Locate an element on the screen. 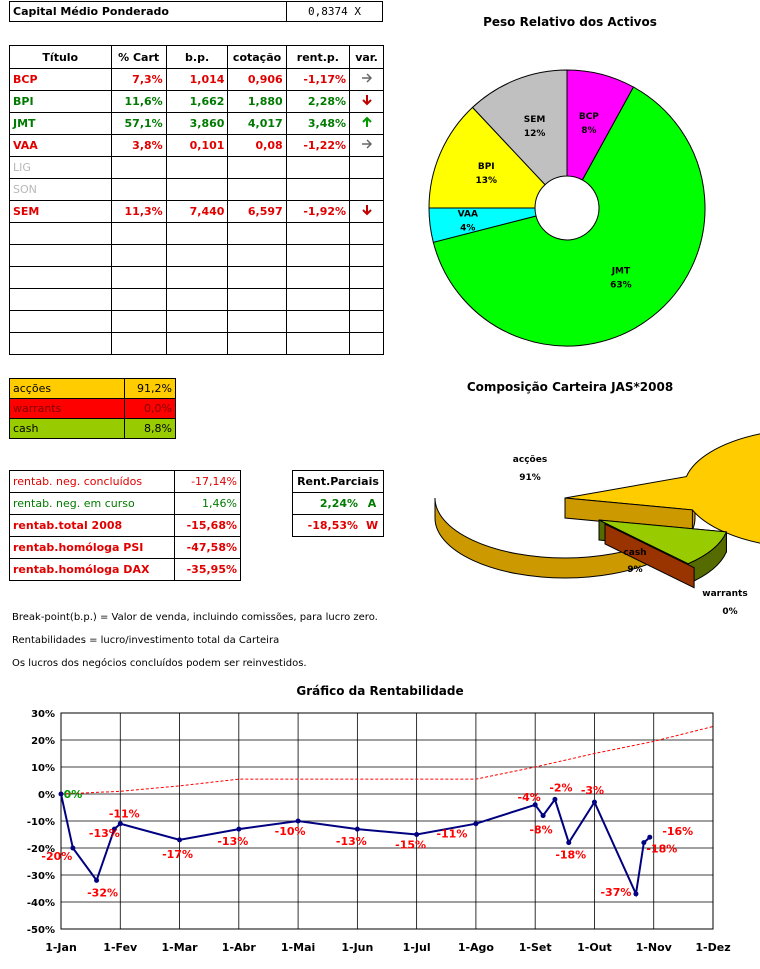 The image size is (760, 969). pie2-slice-warrants is located at coordinates (649, 556).